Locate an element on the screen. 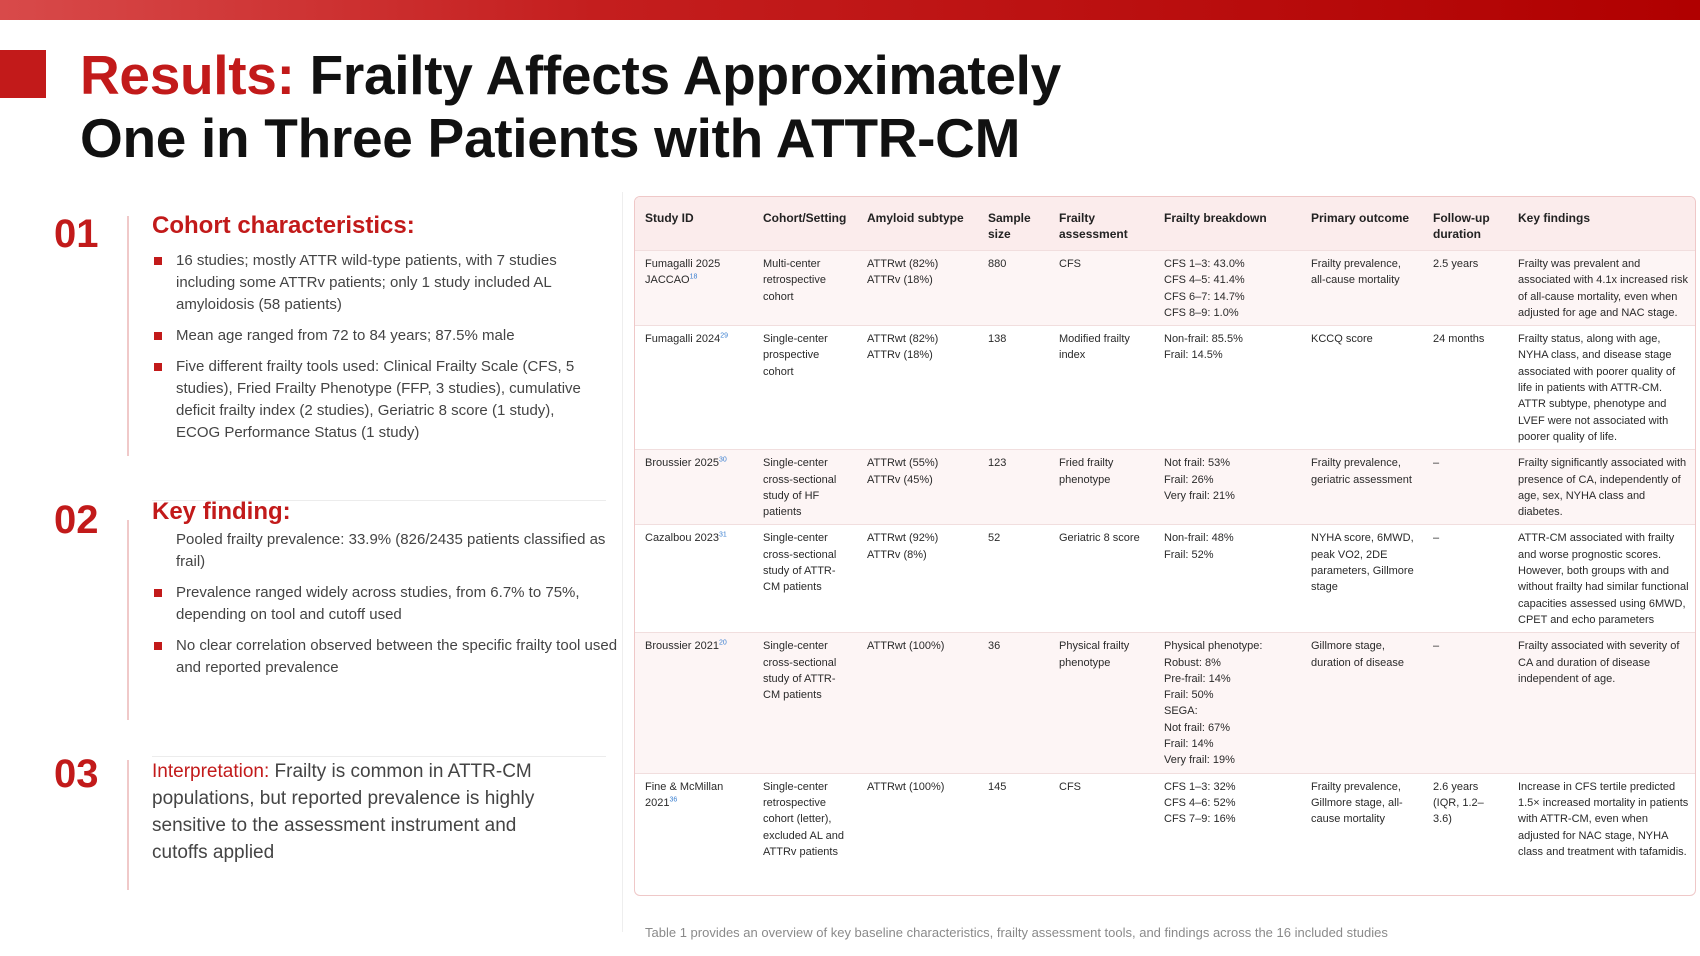  reference-superscript: 18 is located at coordinates (693, 277).